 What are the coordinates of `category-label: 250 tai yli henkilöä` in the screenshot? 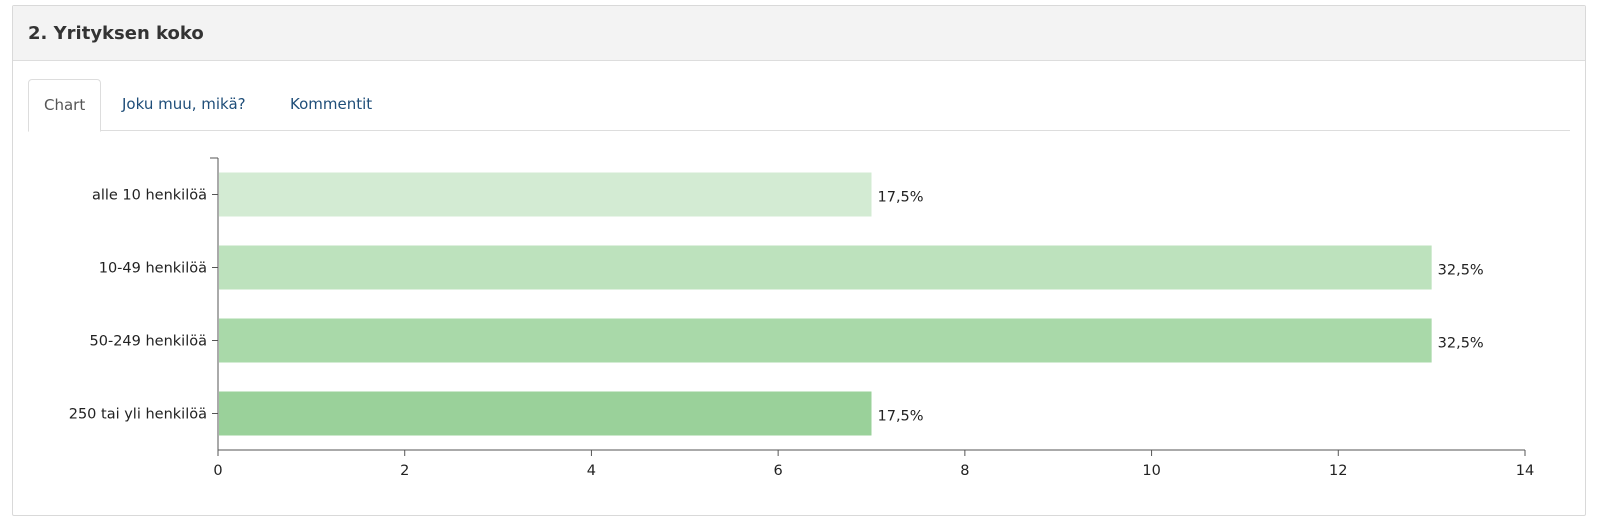 It's located at (138, 415).